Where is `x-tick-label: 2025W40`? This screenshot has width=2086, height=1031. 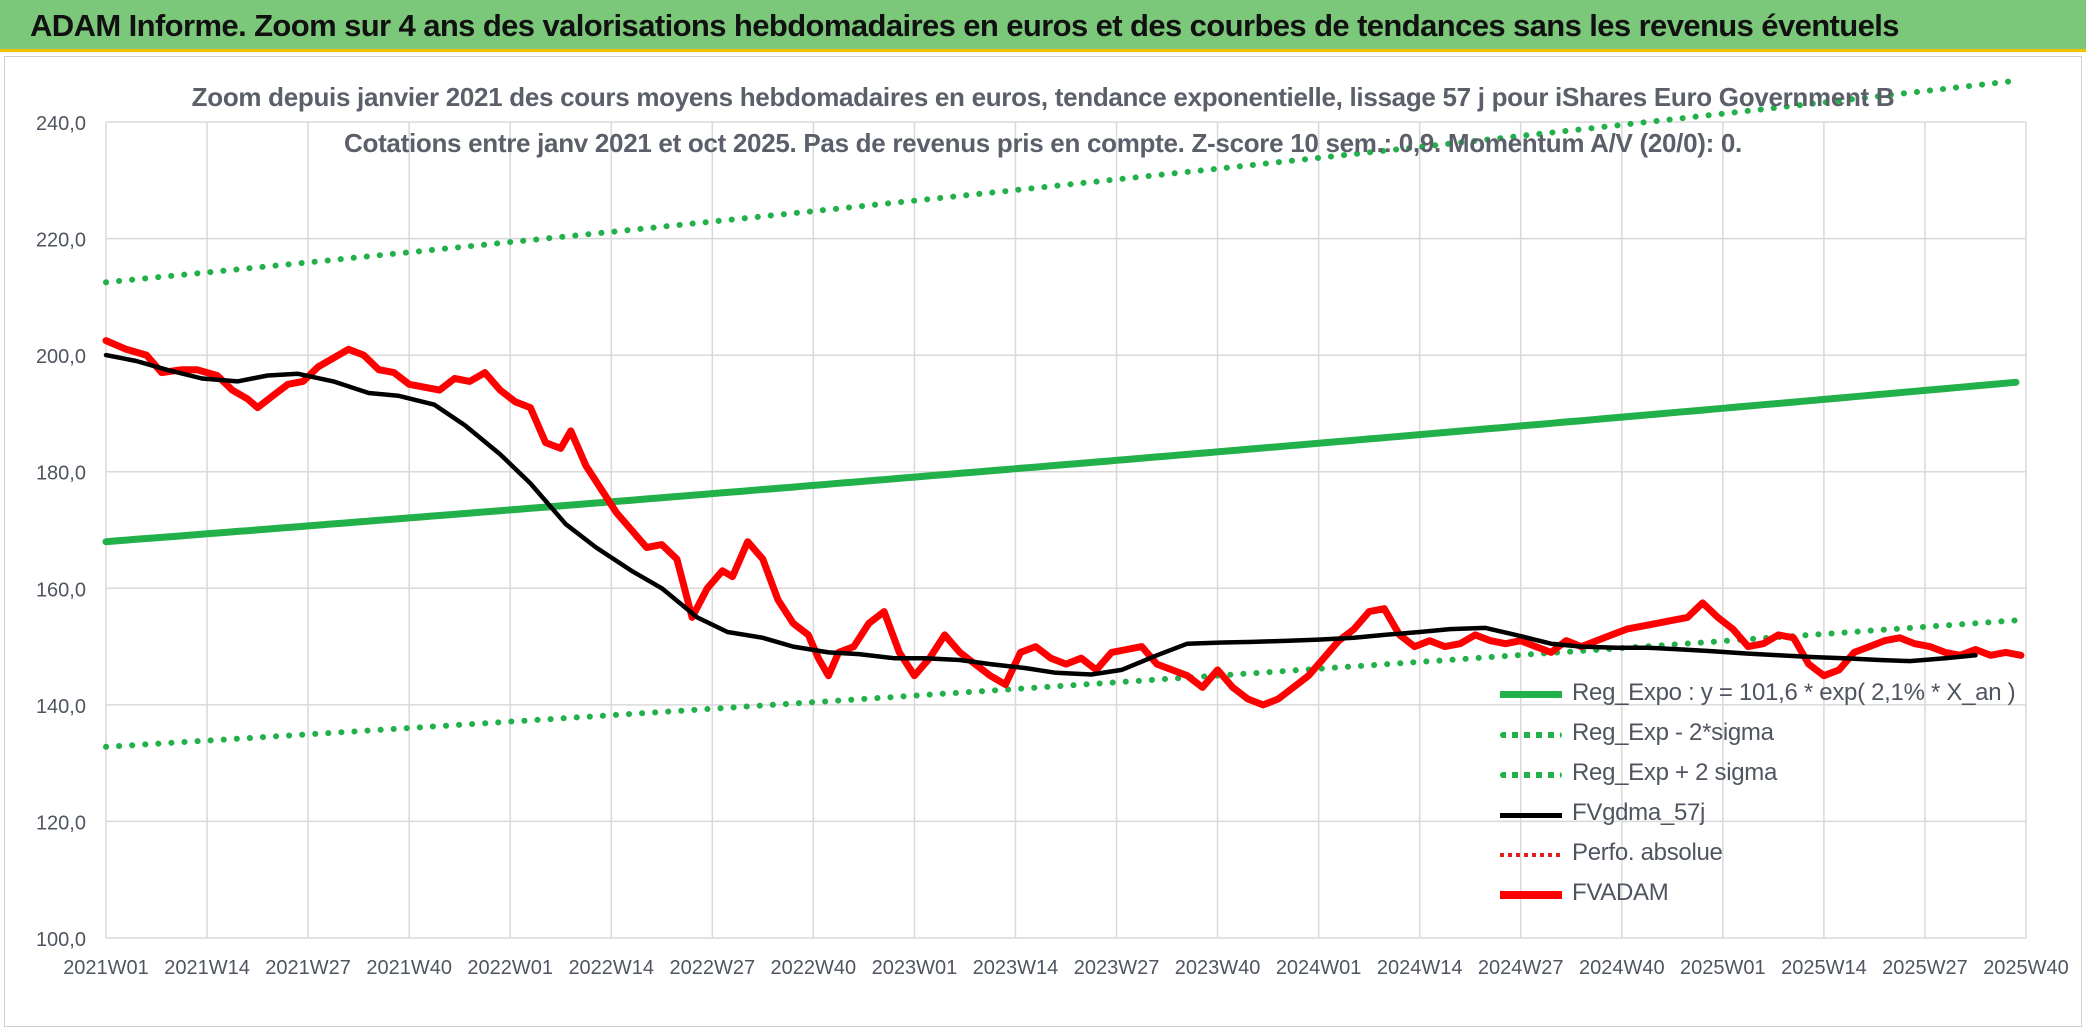 x-tick-label: 2025W40 is located at coordinates (2026, 968).